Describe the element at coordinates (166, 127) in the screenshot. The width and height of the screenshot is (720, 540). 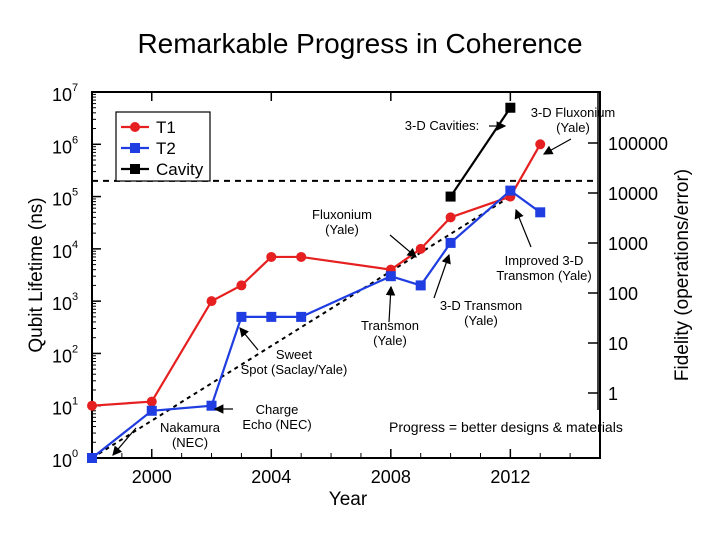
I see `legend-label: T1` at that location.